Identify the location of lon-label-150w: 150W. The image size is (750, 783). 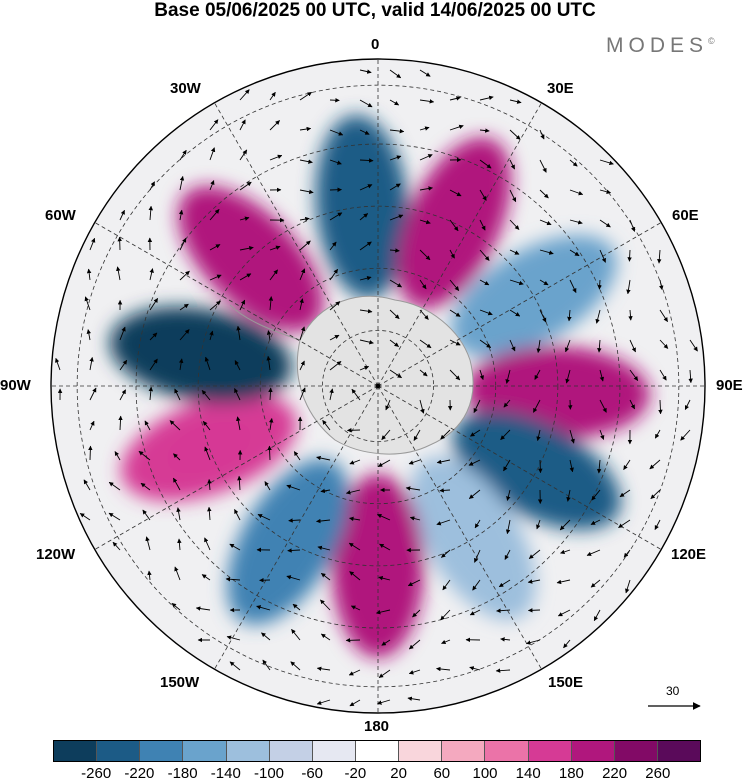
(180, 682).